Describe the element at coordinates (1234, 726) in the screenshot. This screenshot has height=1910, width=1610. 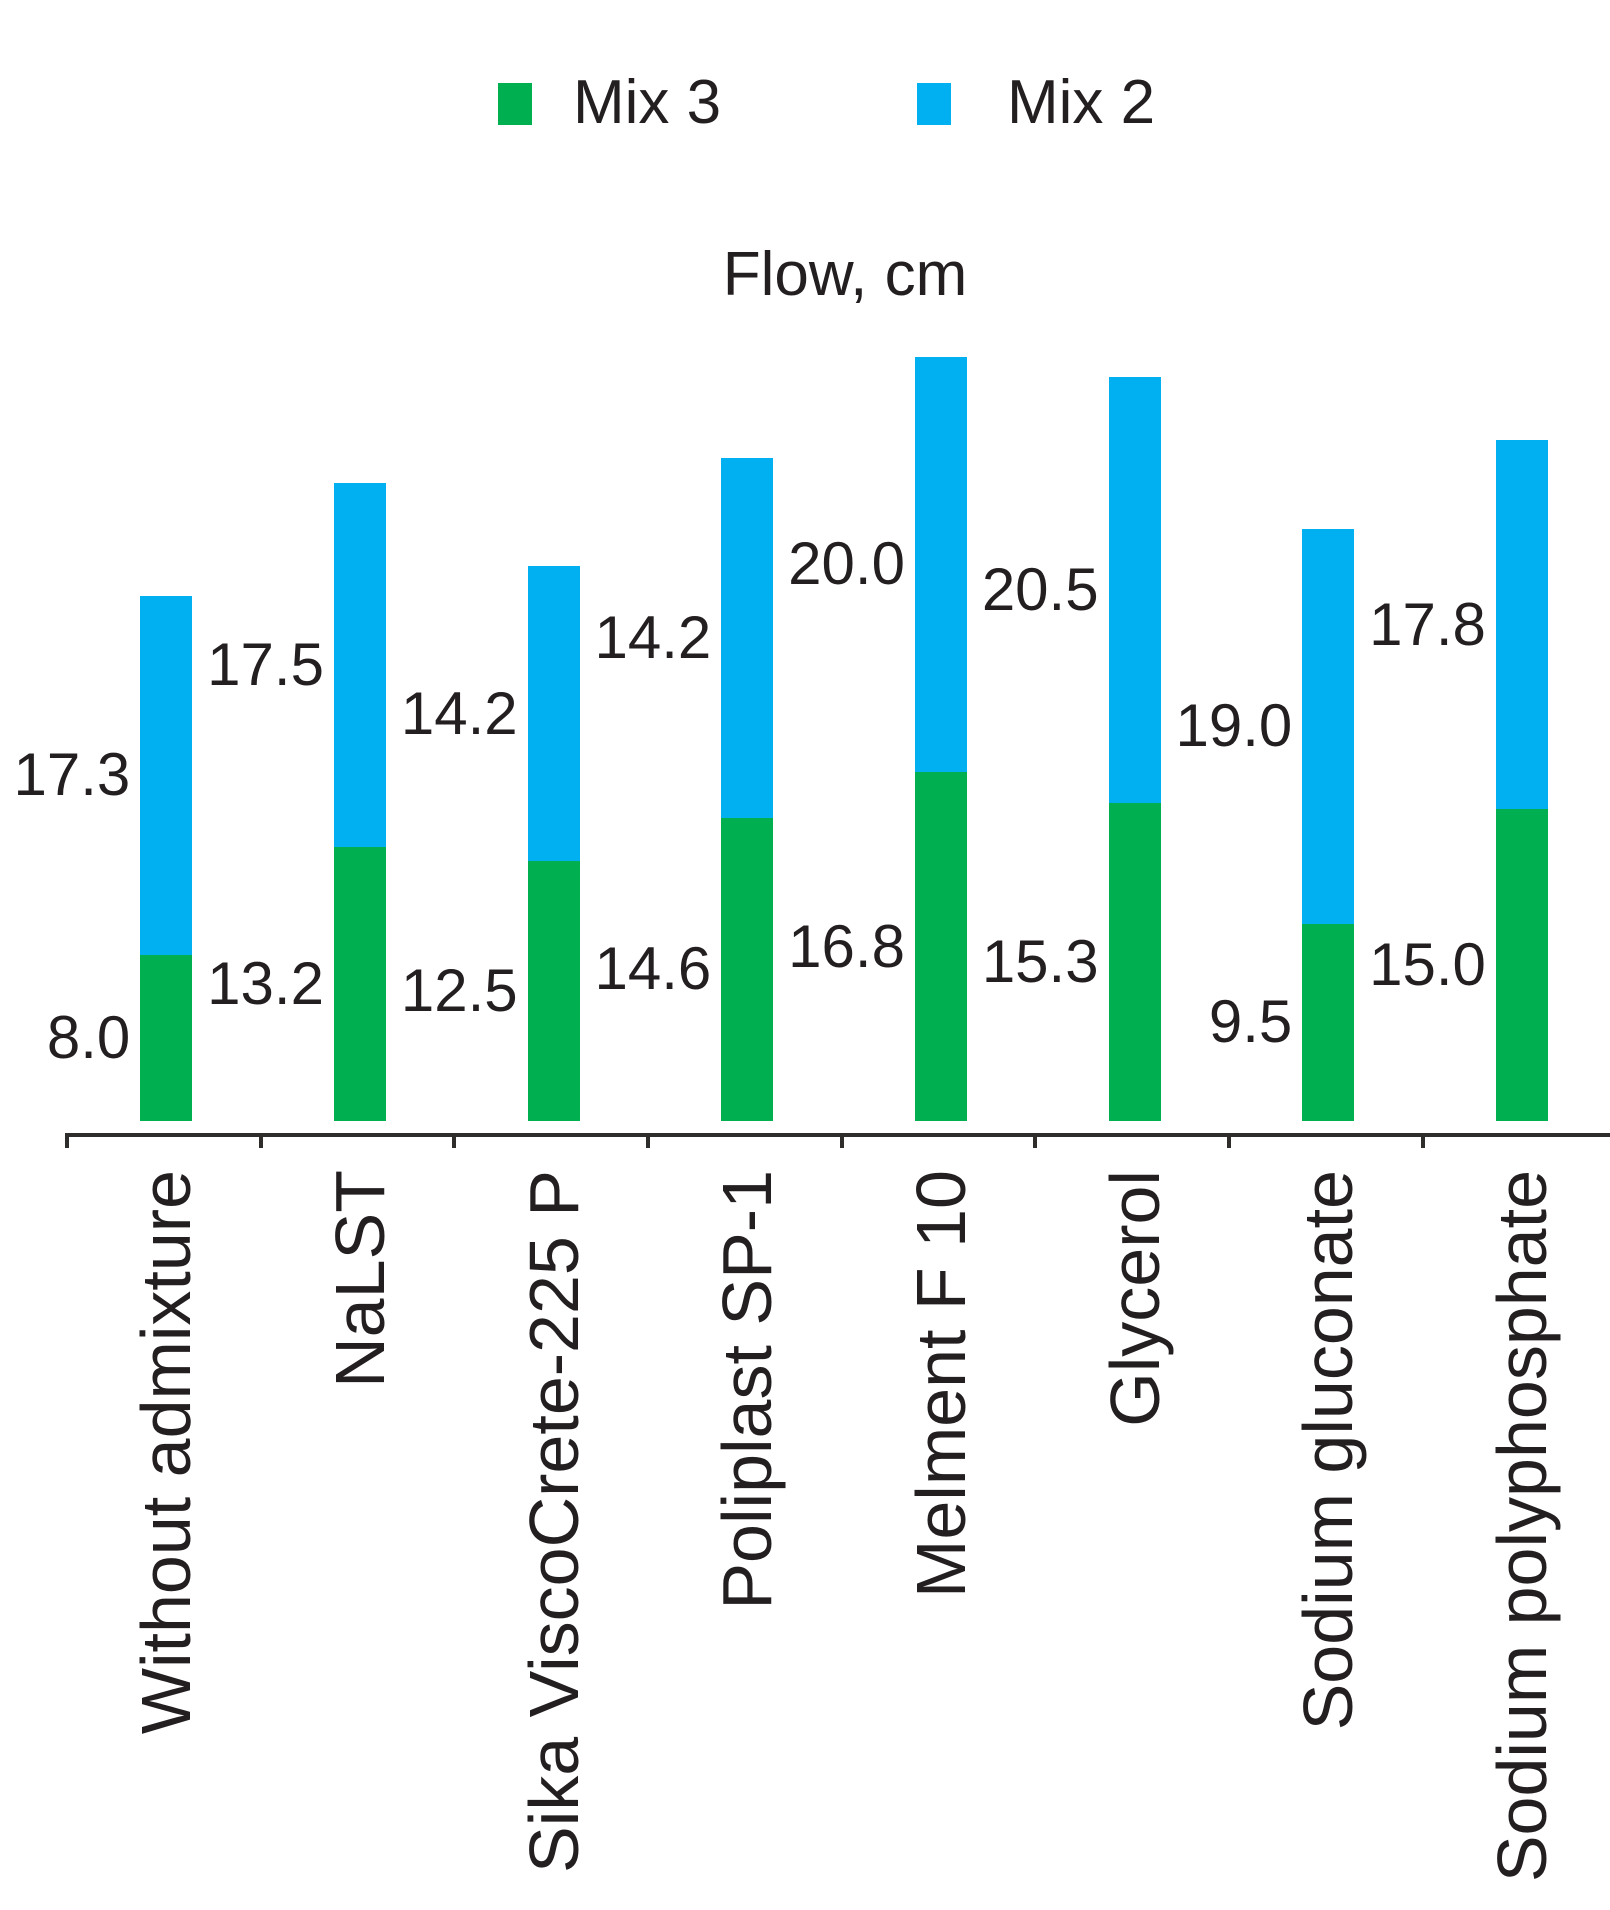
I see `mix2-value-label: 19.0` at that location.